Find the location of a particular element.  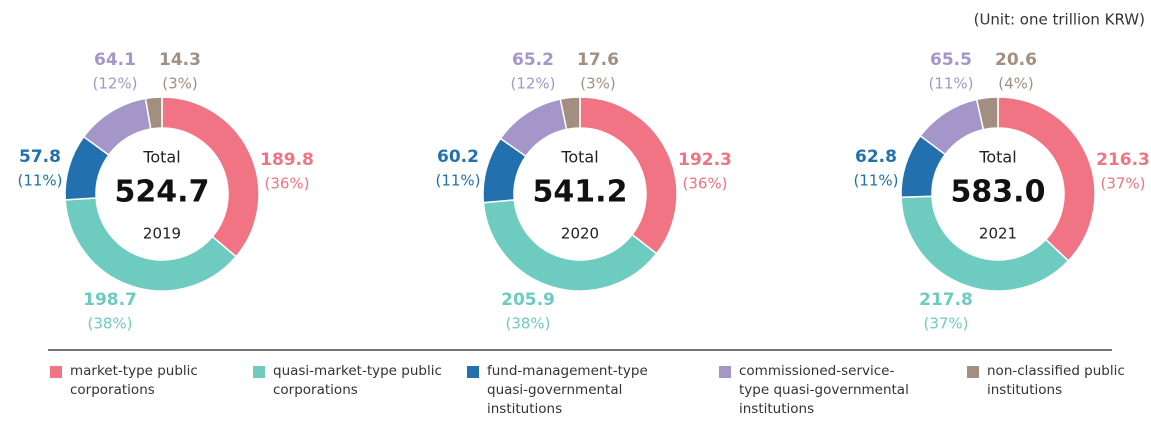

value-label: 65.5 is located at coordinates (951, 60).